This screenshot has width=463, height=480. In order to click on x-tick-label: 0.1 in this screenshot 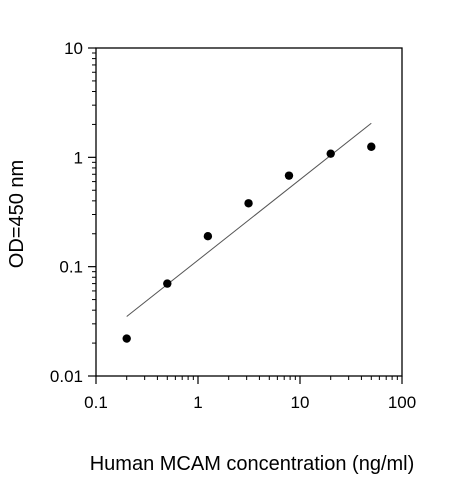, I will do `click(96, 402)`.